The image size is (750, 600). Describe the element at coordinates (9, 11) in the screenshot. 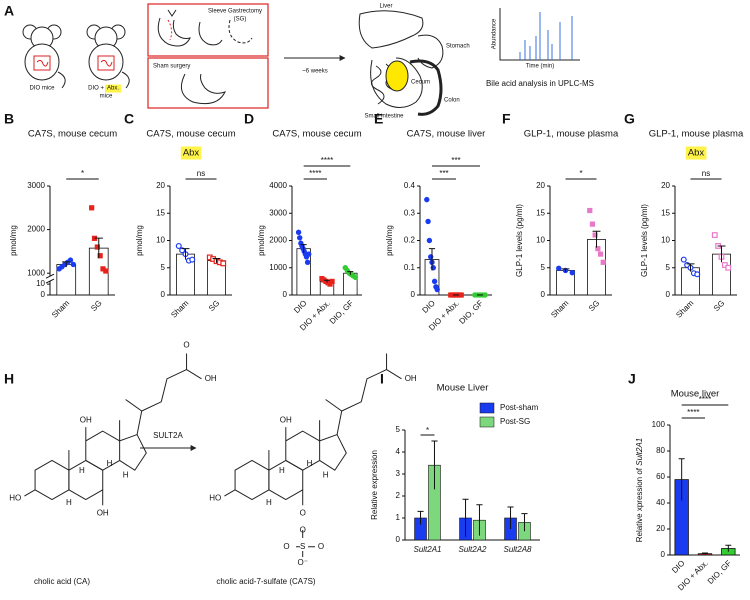

I see `panel-label: A` at that location.